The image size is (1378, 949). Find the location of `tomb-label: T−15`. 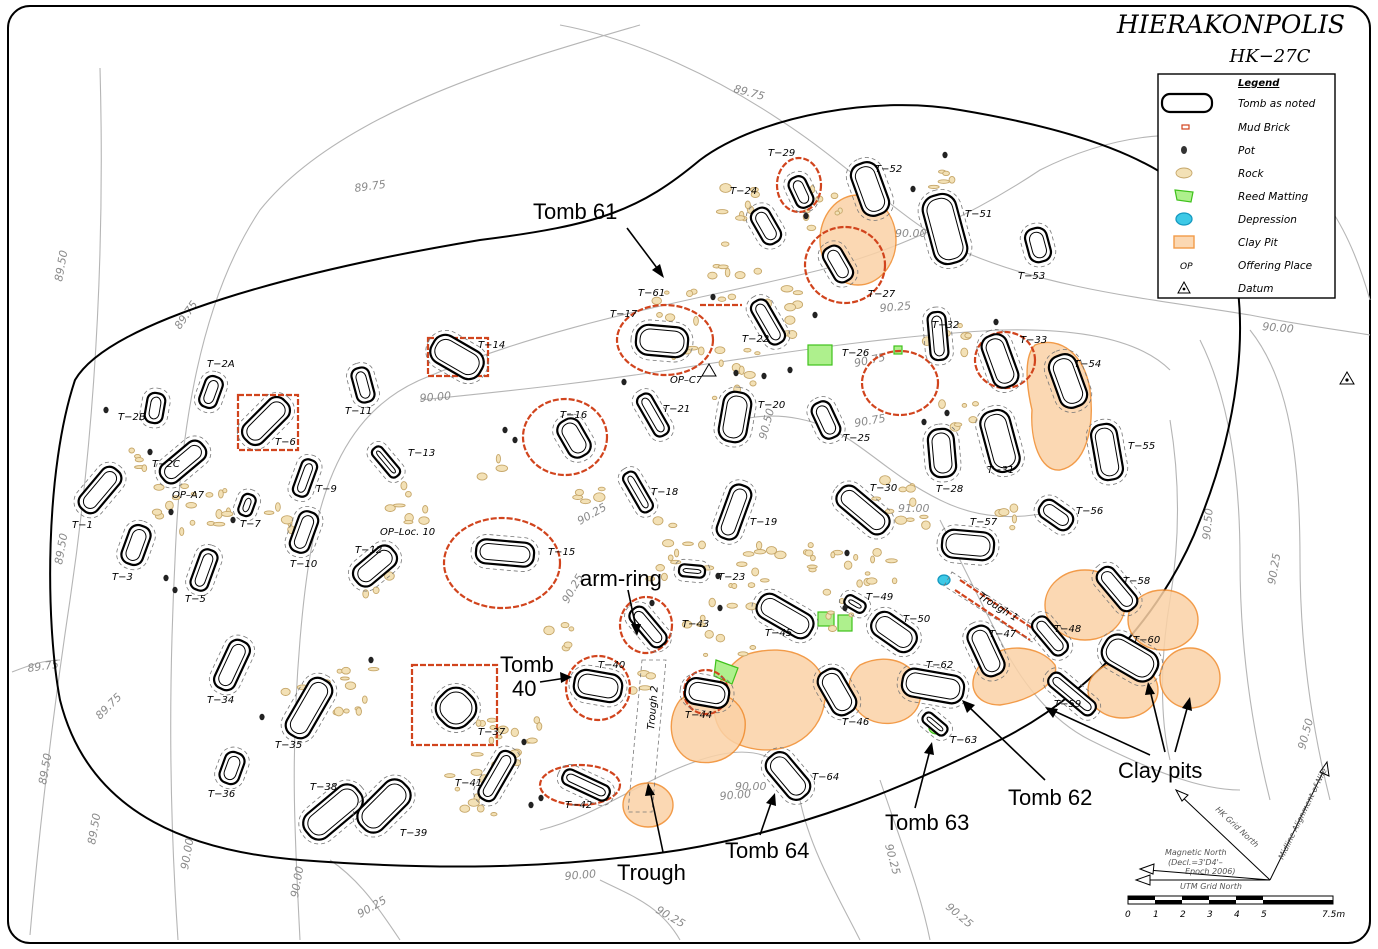

tomb-label: T−15 is located at coordinates (561, 552).